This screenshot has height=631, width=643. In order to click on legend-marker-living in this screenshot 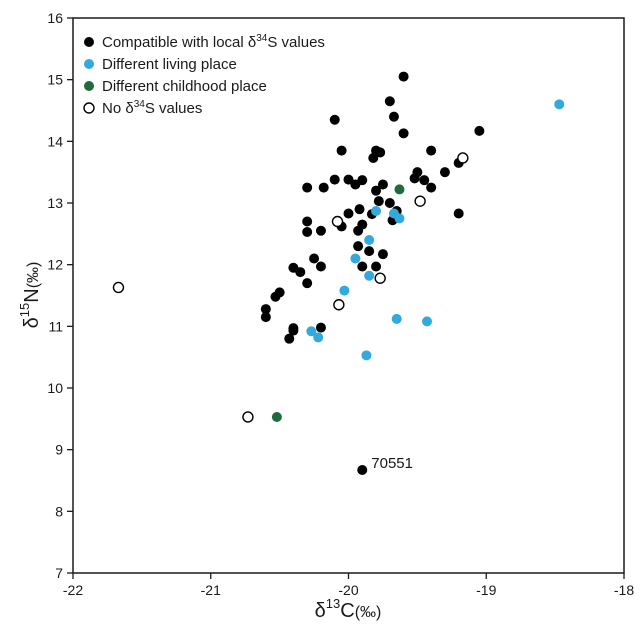, I will do `click(89, 64)`.